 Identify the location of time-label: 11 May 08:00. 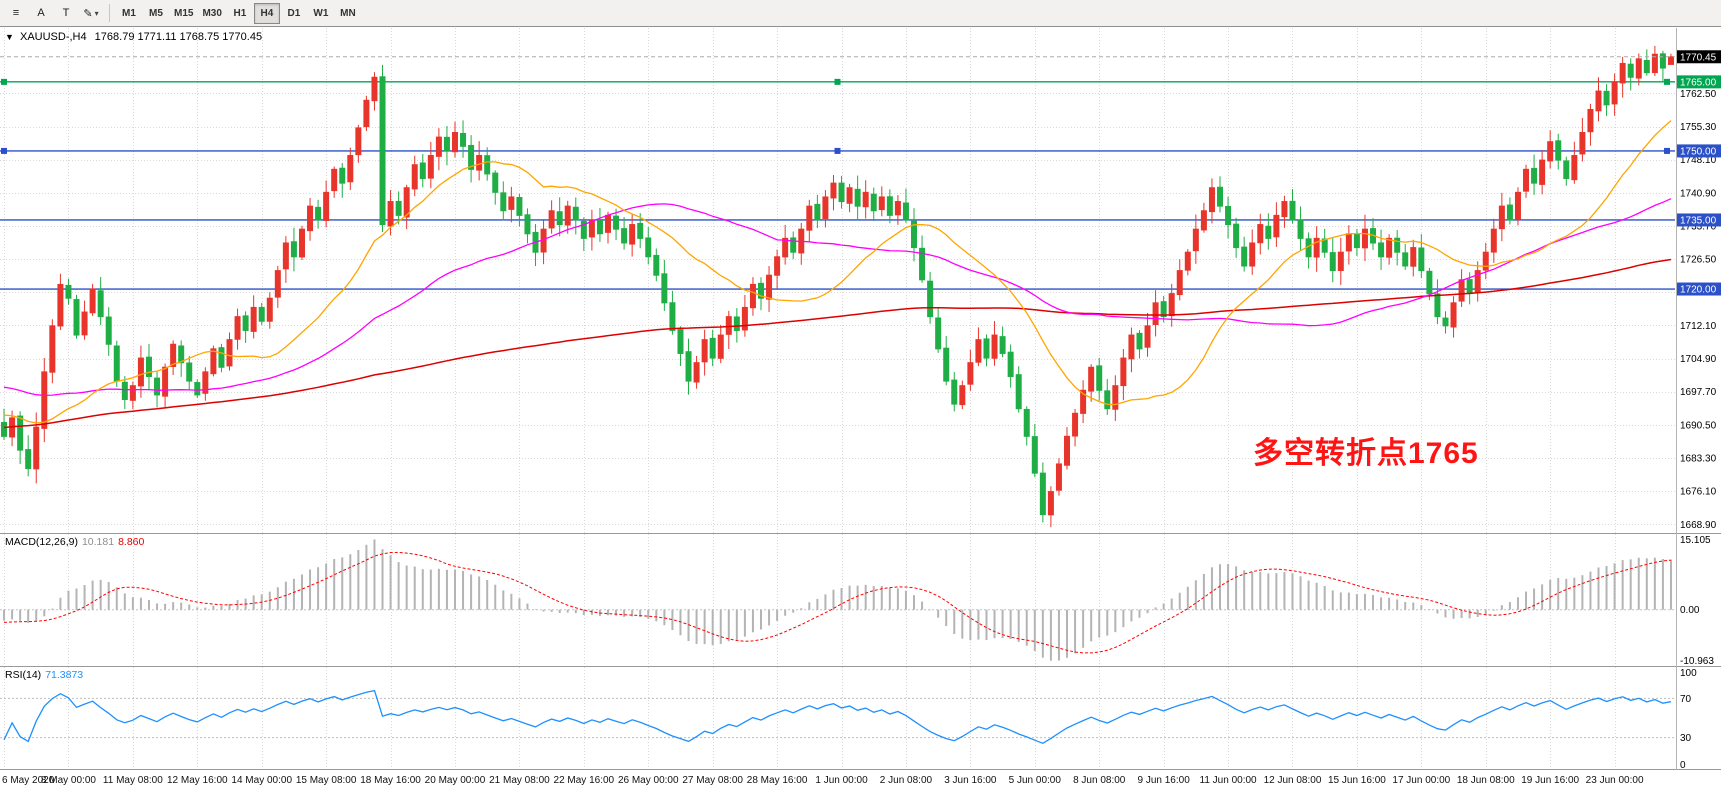
(132, 780).